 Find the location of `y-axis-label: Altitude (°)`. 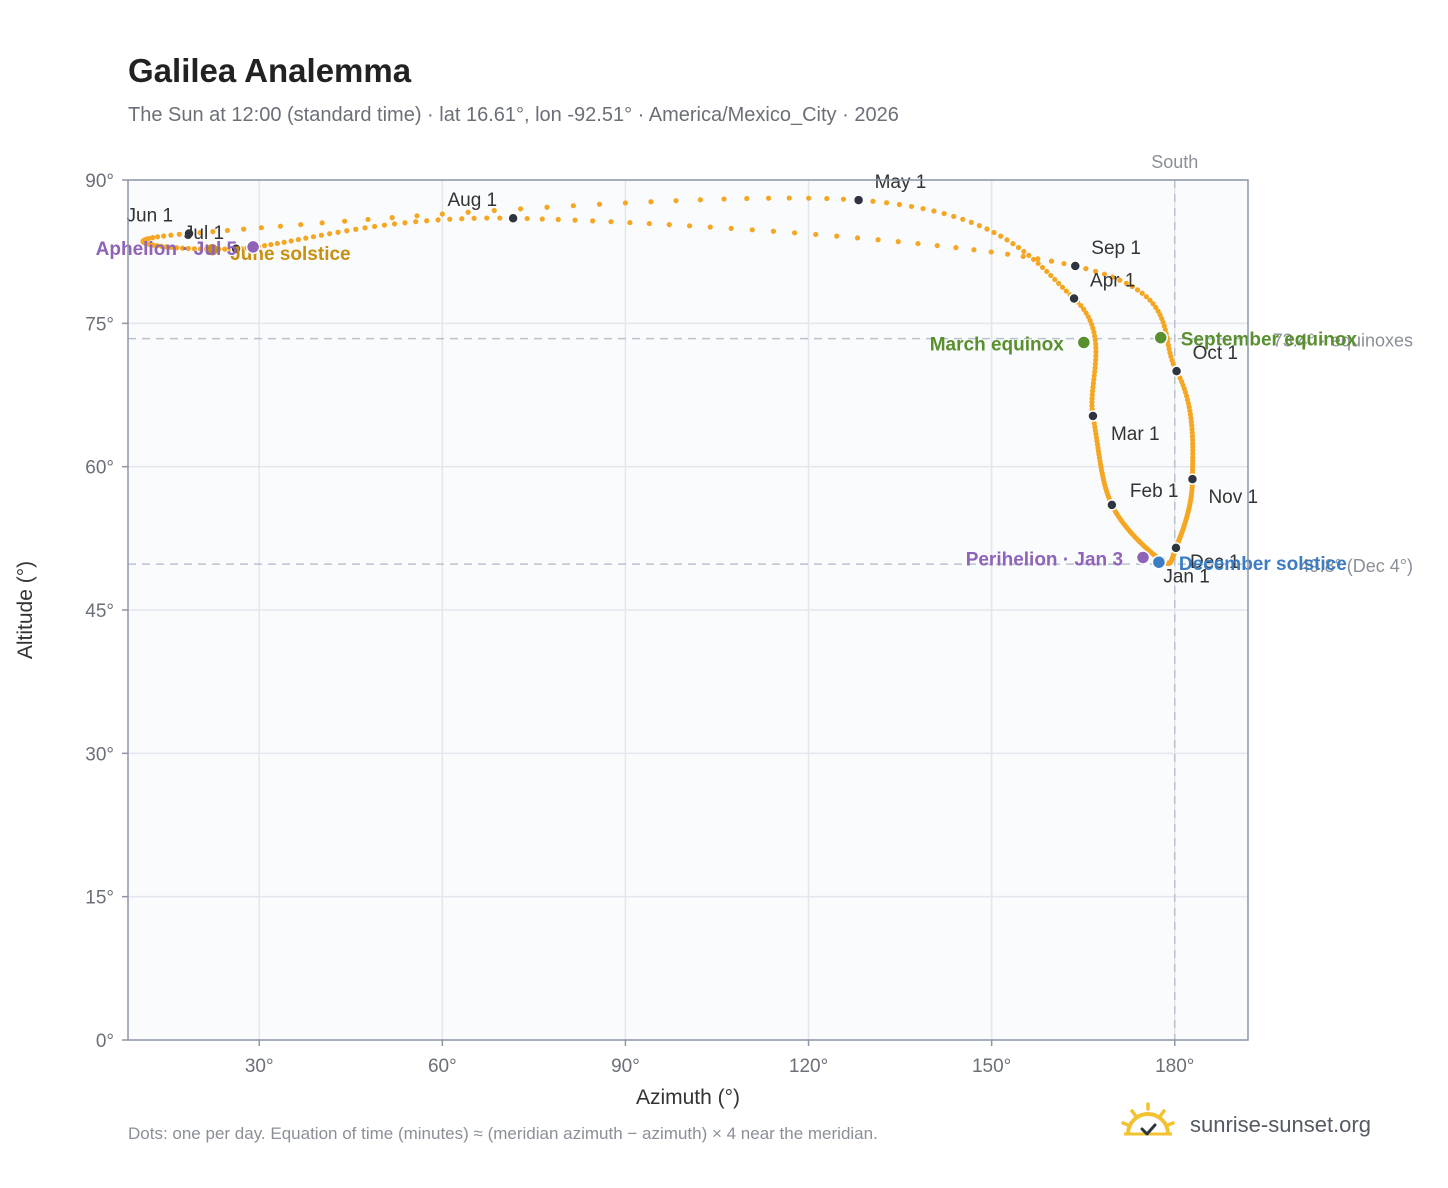

y-axis-label: Altitude (°) is located at coordinates (25, 610).